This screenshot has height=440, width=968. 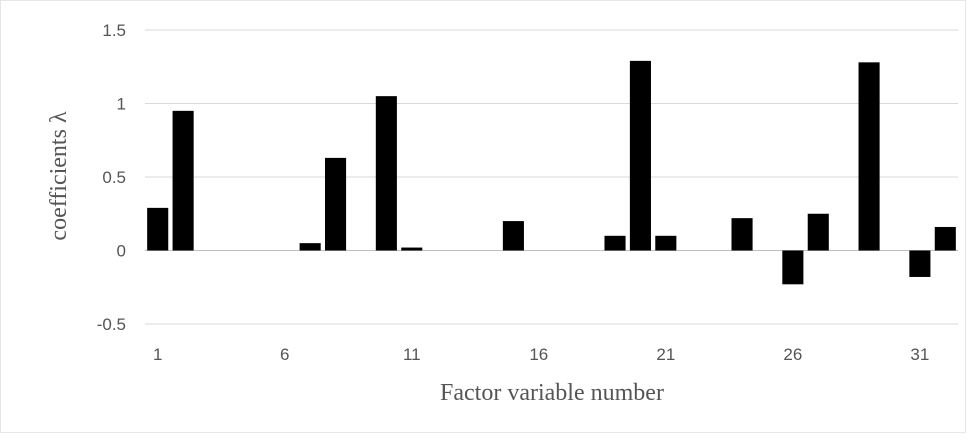 What do you see at coordinates (412, 354) in the screenshot?
I see `x-tick-label: 11` at bounding box center [412, 354].